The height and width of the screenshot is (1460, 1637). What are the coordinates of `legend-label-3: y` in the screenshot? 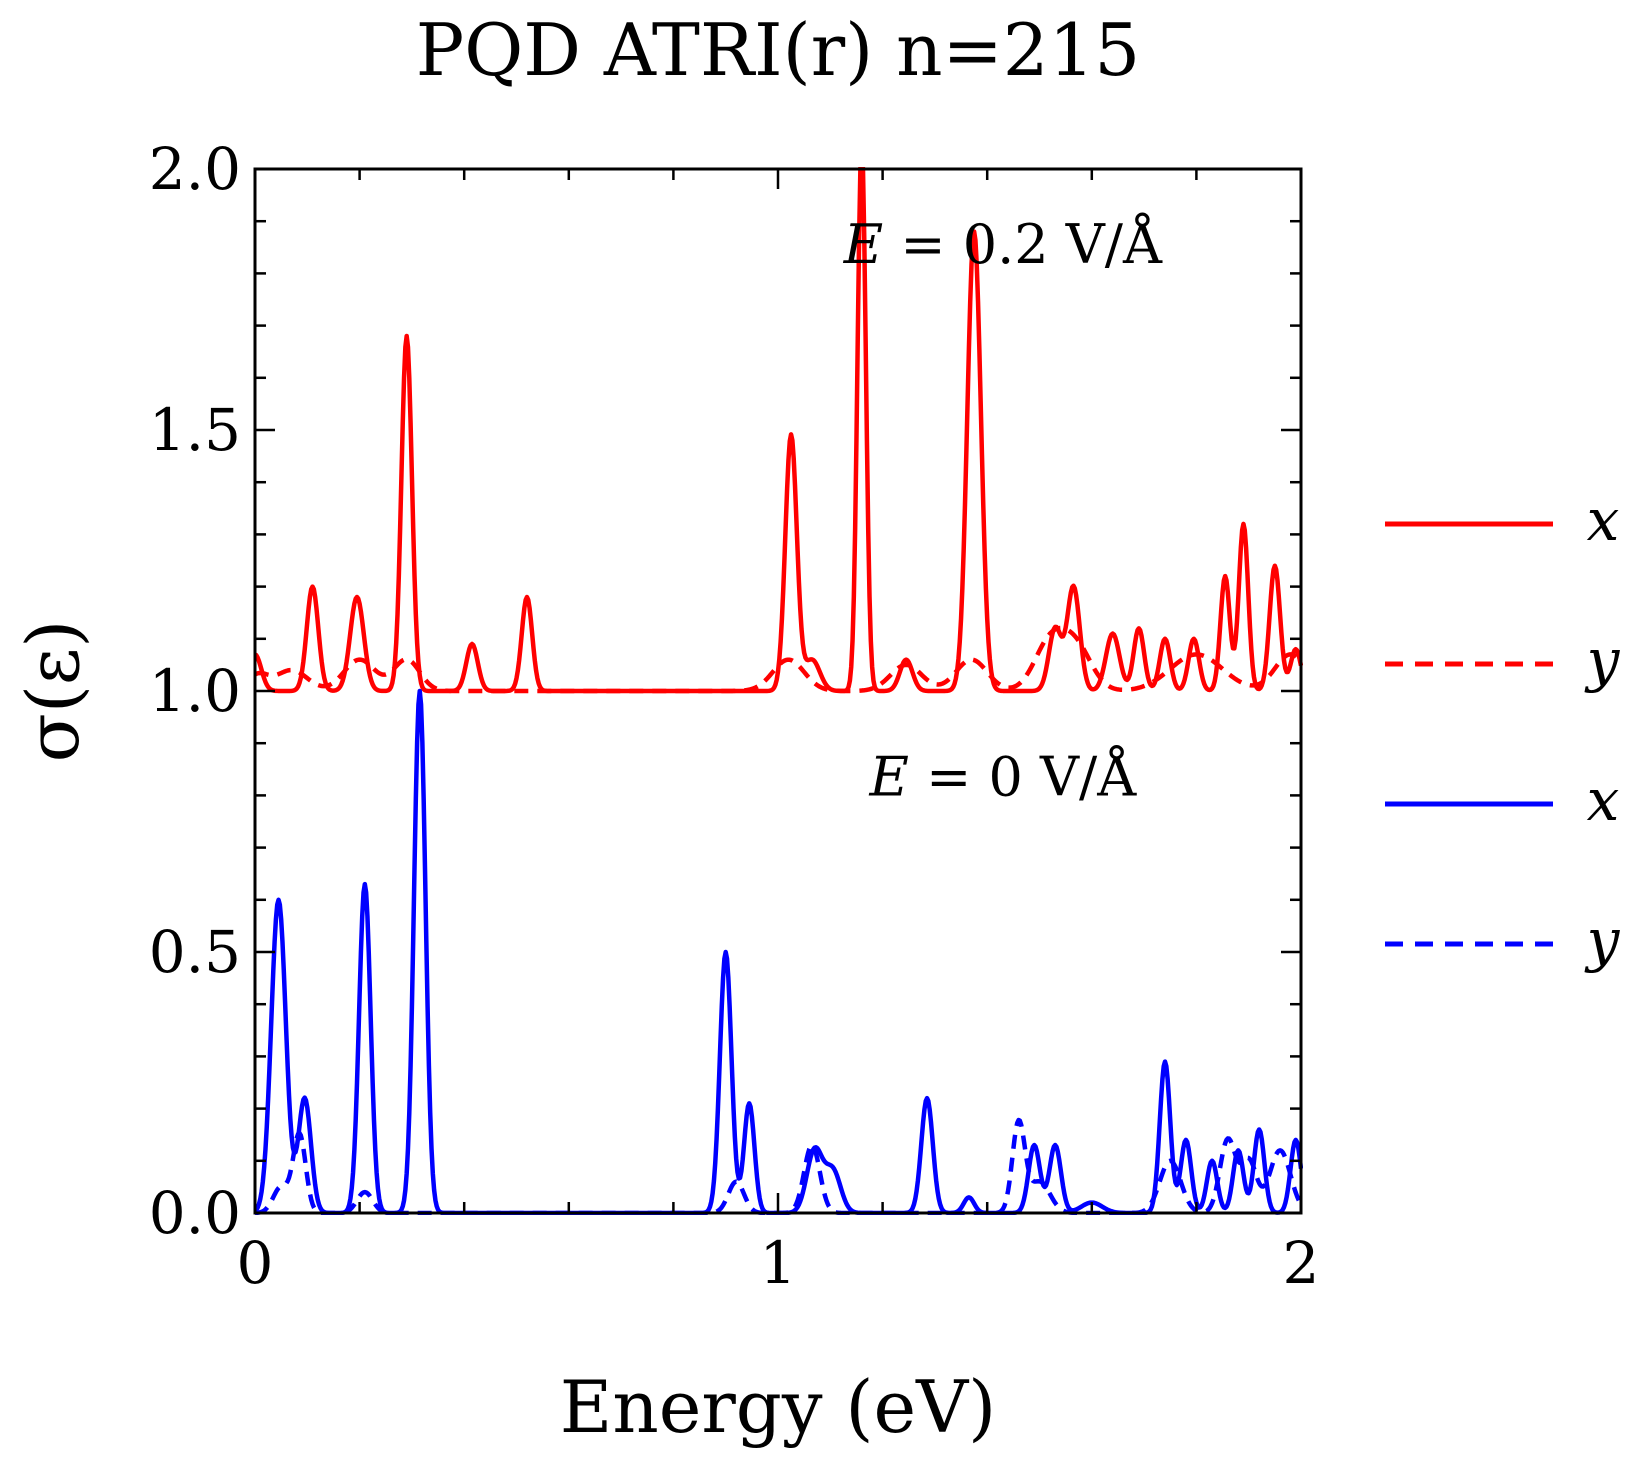 It's located at (1602, 940).